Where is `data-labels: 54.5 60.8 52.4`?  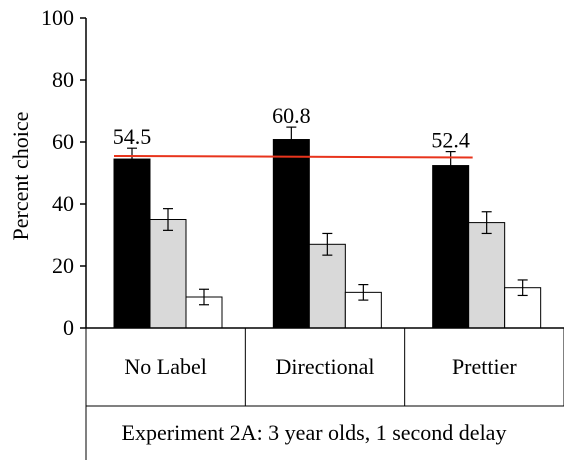
data-labels: 54.5 60.8 52.4 is located at coordinates (291, 127).